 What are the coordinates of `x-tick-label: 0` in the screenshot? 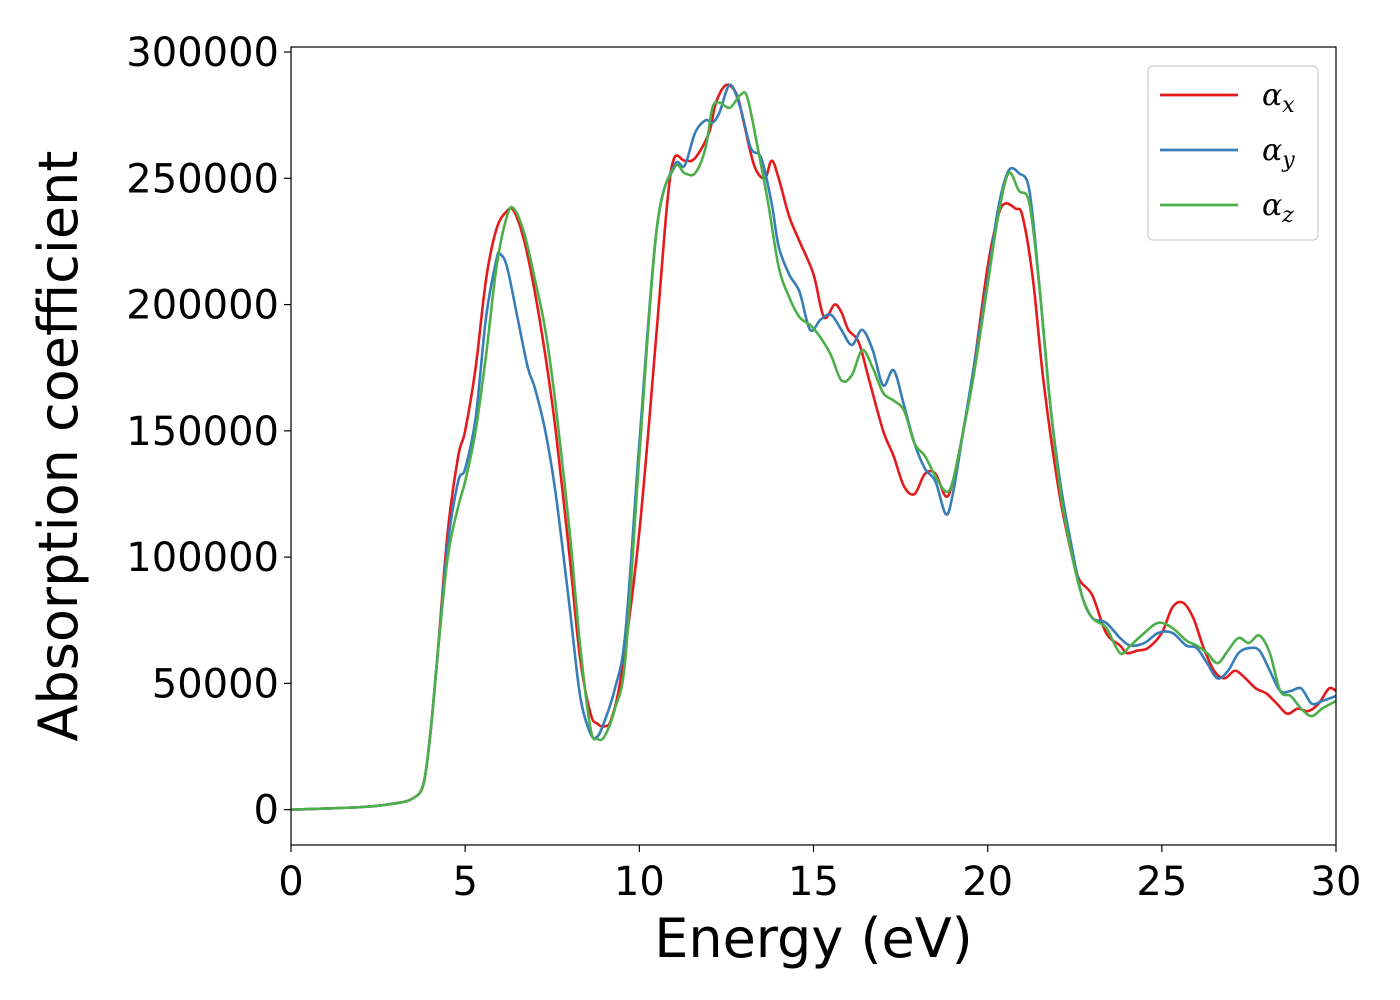 It's located at (290, 882).